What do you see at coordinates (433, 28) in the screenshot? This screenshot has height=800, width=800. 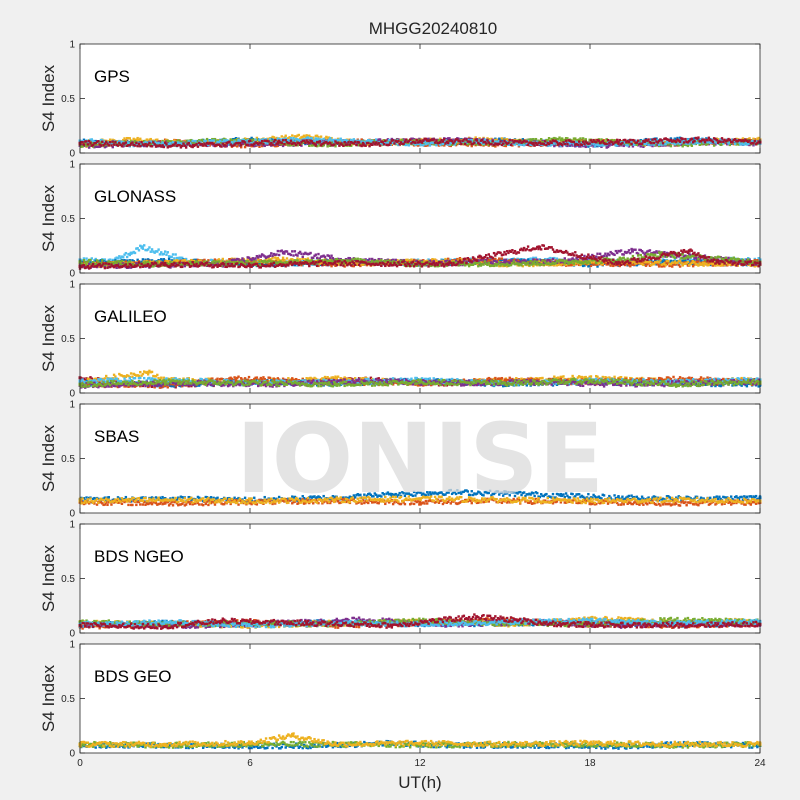 I see `figure-title: MHGG20240810` at bounding box center [433, 28].